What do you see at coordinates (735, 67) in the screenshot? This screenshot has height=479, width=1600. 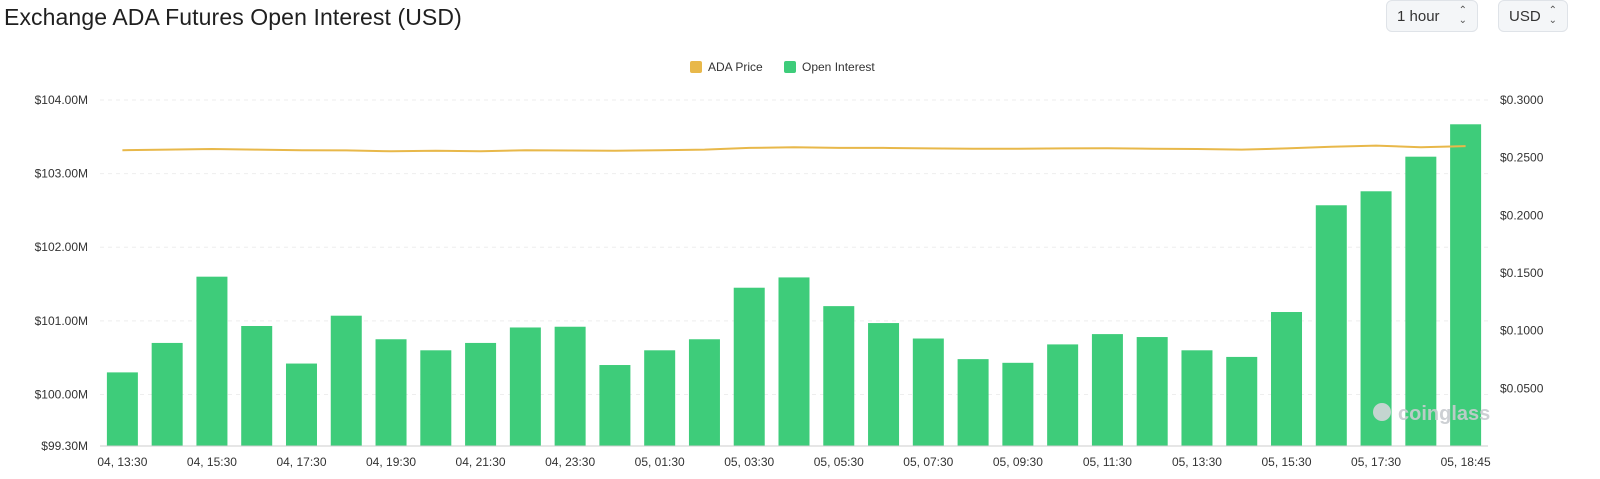 I see `legend-label-ada-price: ADA Price` at bounding box center [735, 67].